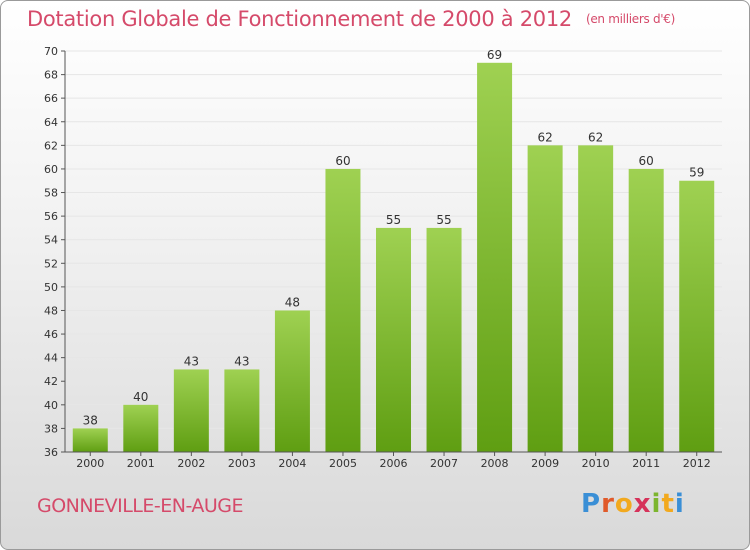 The width and height of the screenshot is (750, 550). Describe the element at coordinates (596, 463) in the screenshot. I see `x-tick-label-2010: 2010` at that location.